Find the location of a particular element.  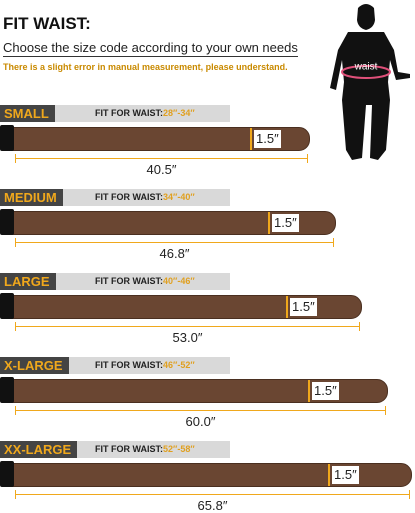

size-name: SMALL is located at coordinates (27, 113).